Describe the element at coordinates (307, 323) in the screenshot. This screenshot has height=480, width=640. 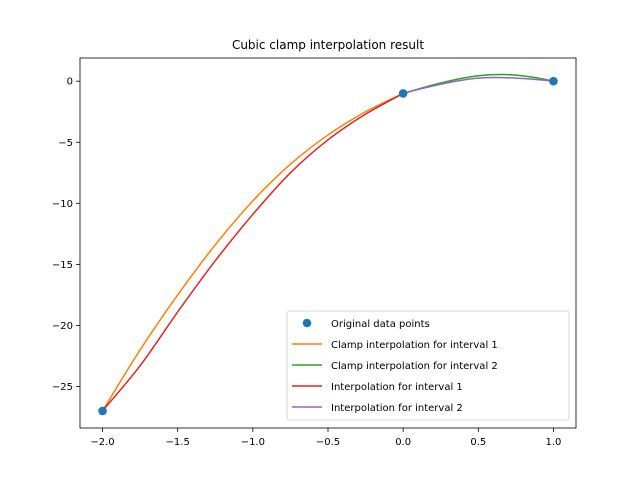
I see `legend-marker` at that location.